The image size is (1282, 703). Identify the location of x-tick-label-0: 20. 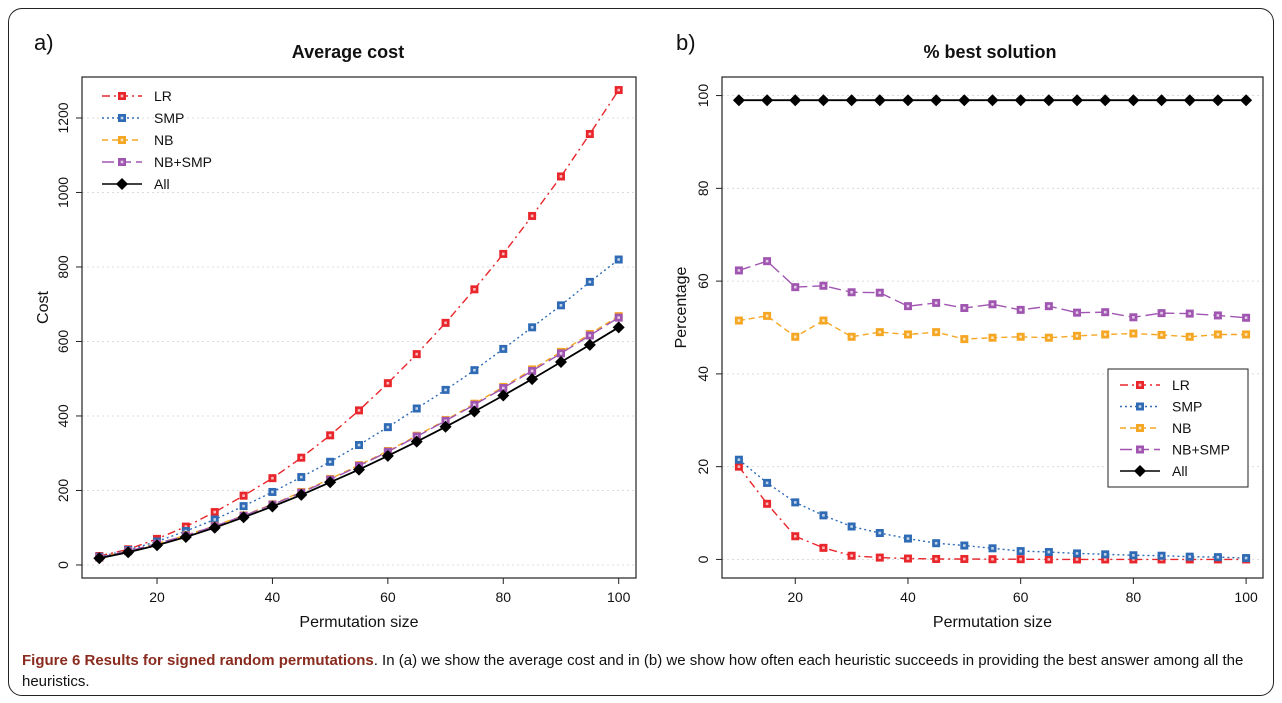
(795, 597).